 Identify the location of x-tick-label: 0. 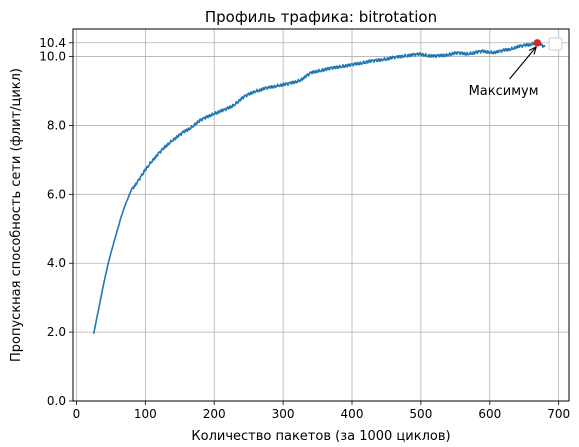
(77, 414).